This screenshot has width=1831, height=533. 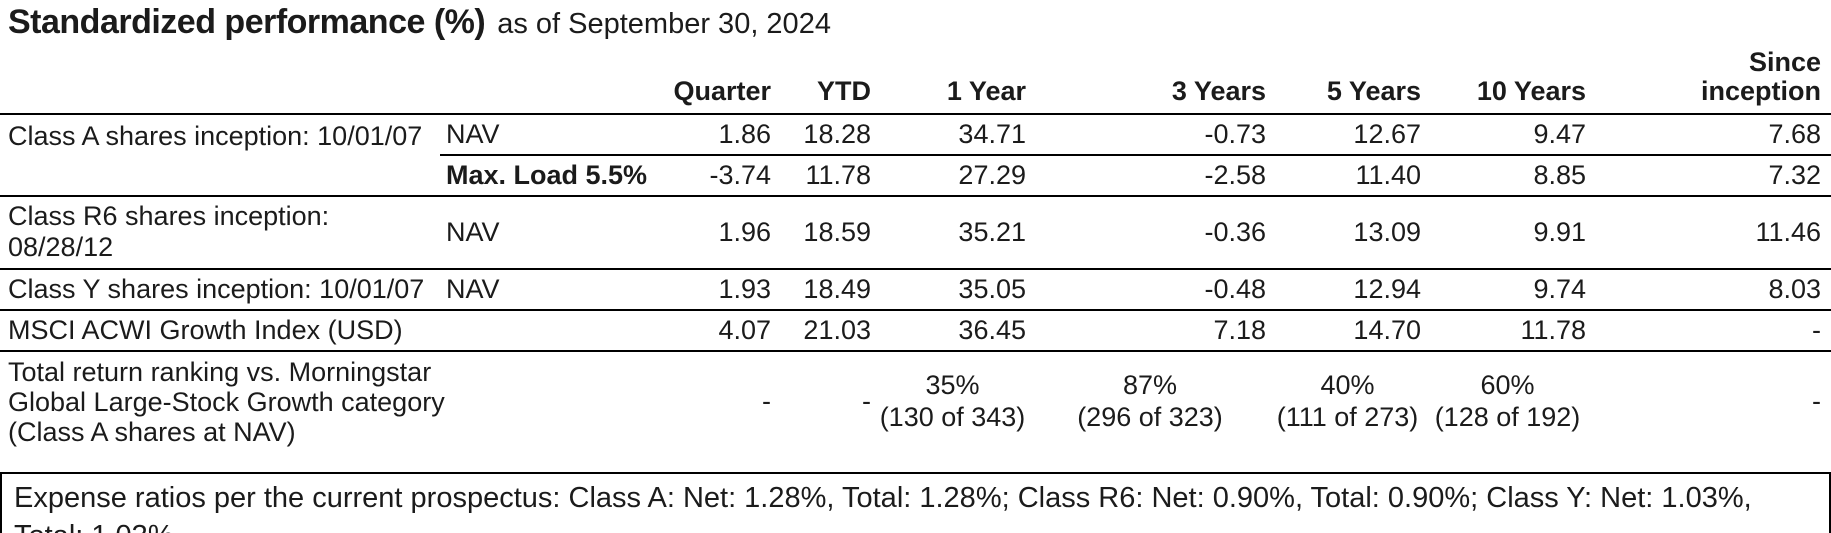 I want to click on value-cell: 14.70, so click(x=1347, y=330).